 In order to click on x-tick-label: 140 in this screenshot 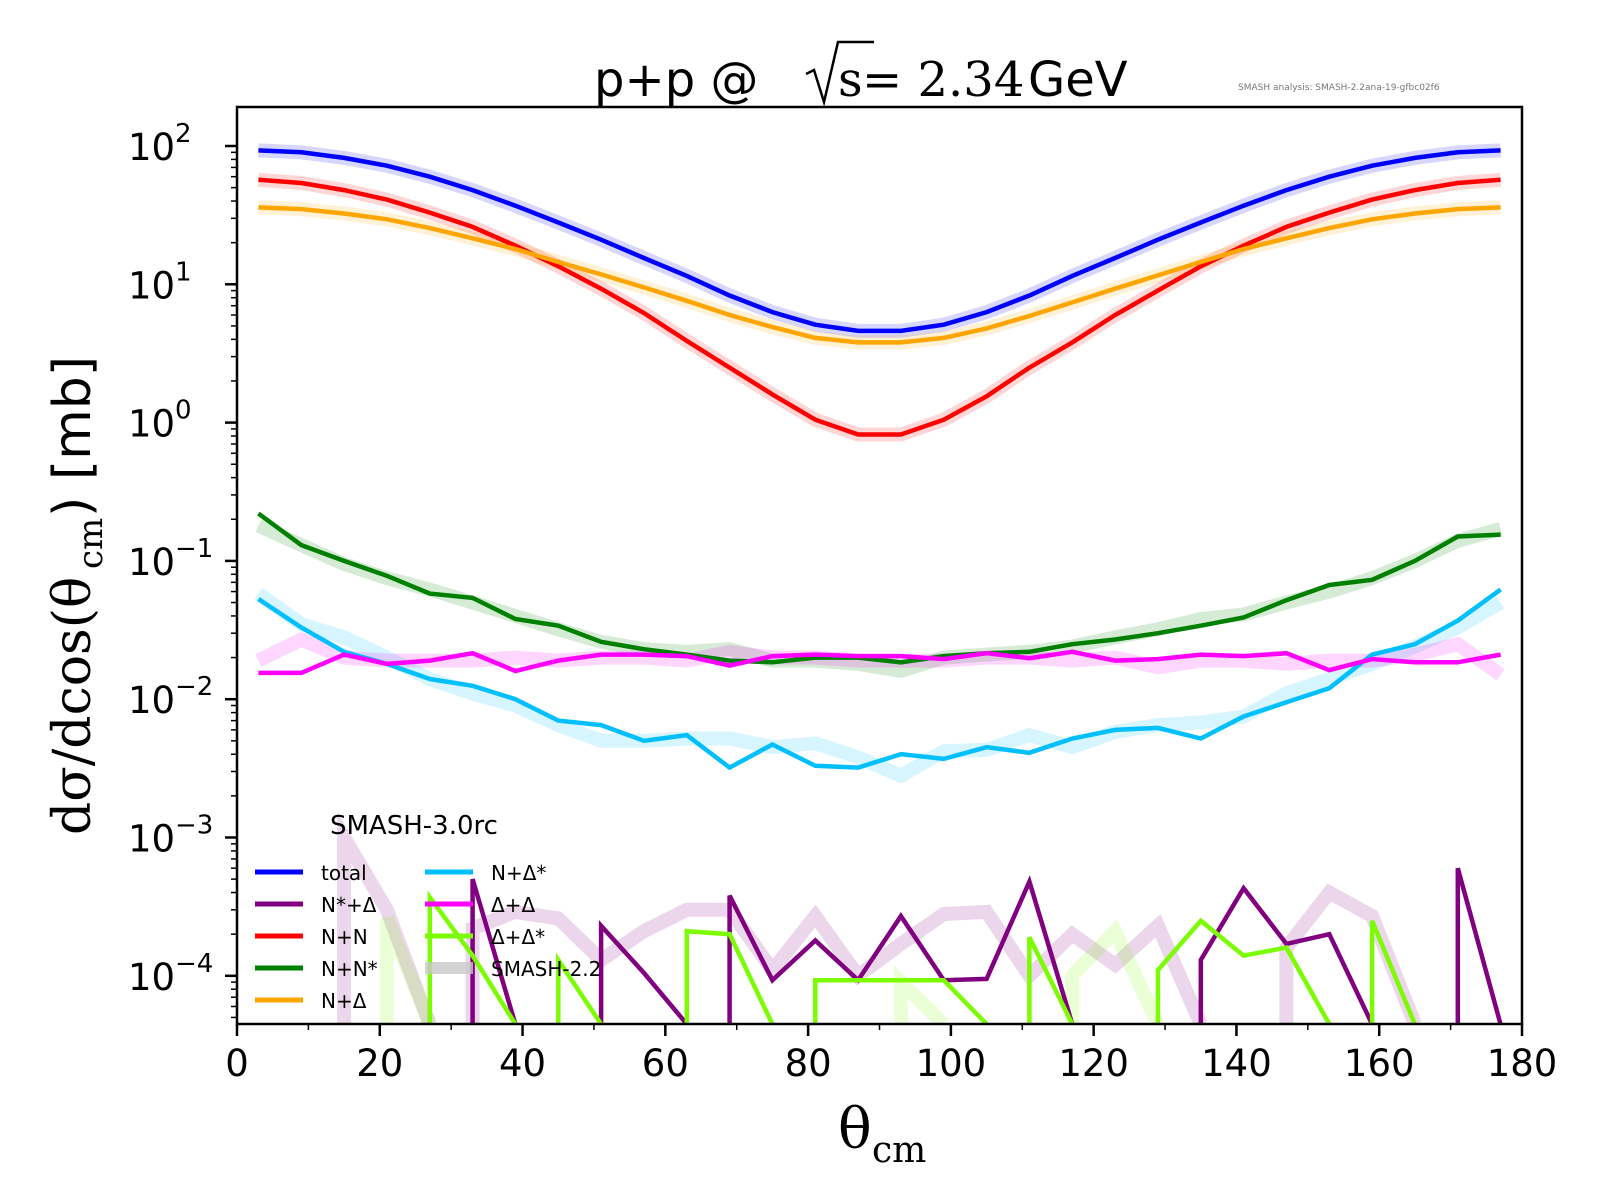, I will do `click(1236, 1063)`.